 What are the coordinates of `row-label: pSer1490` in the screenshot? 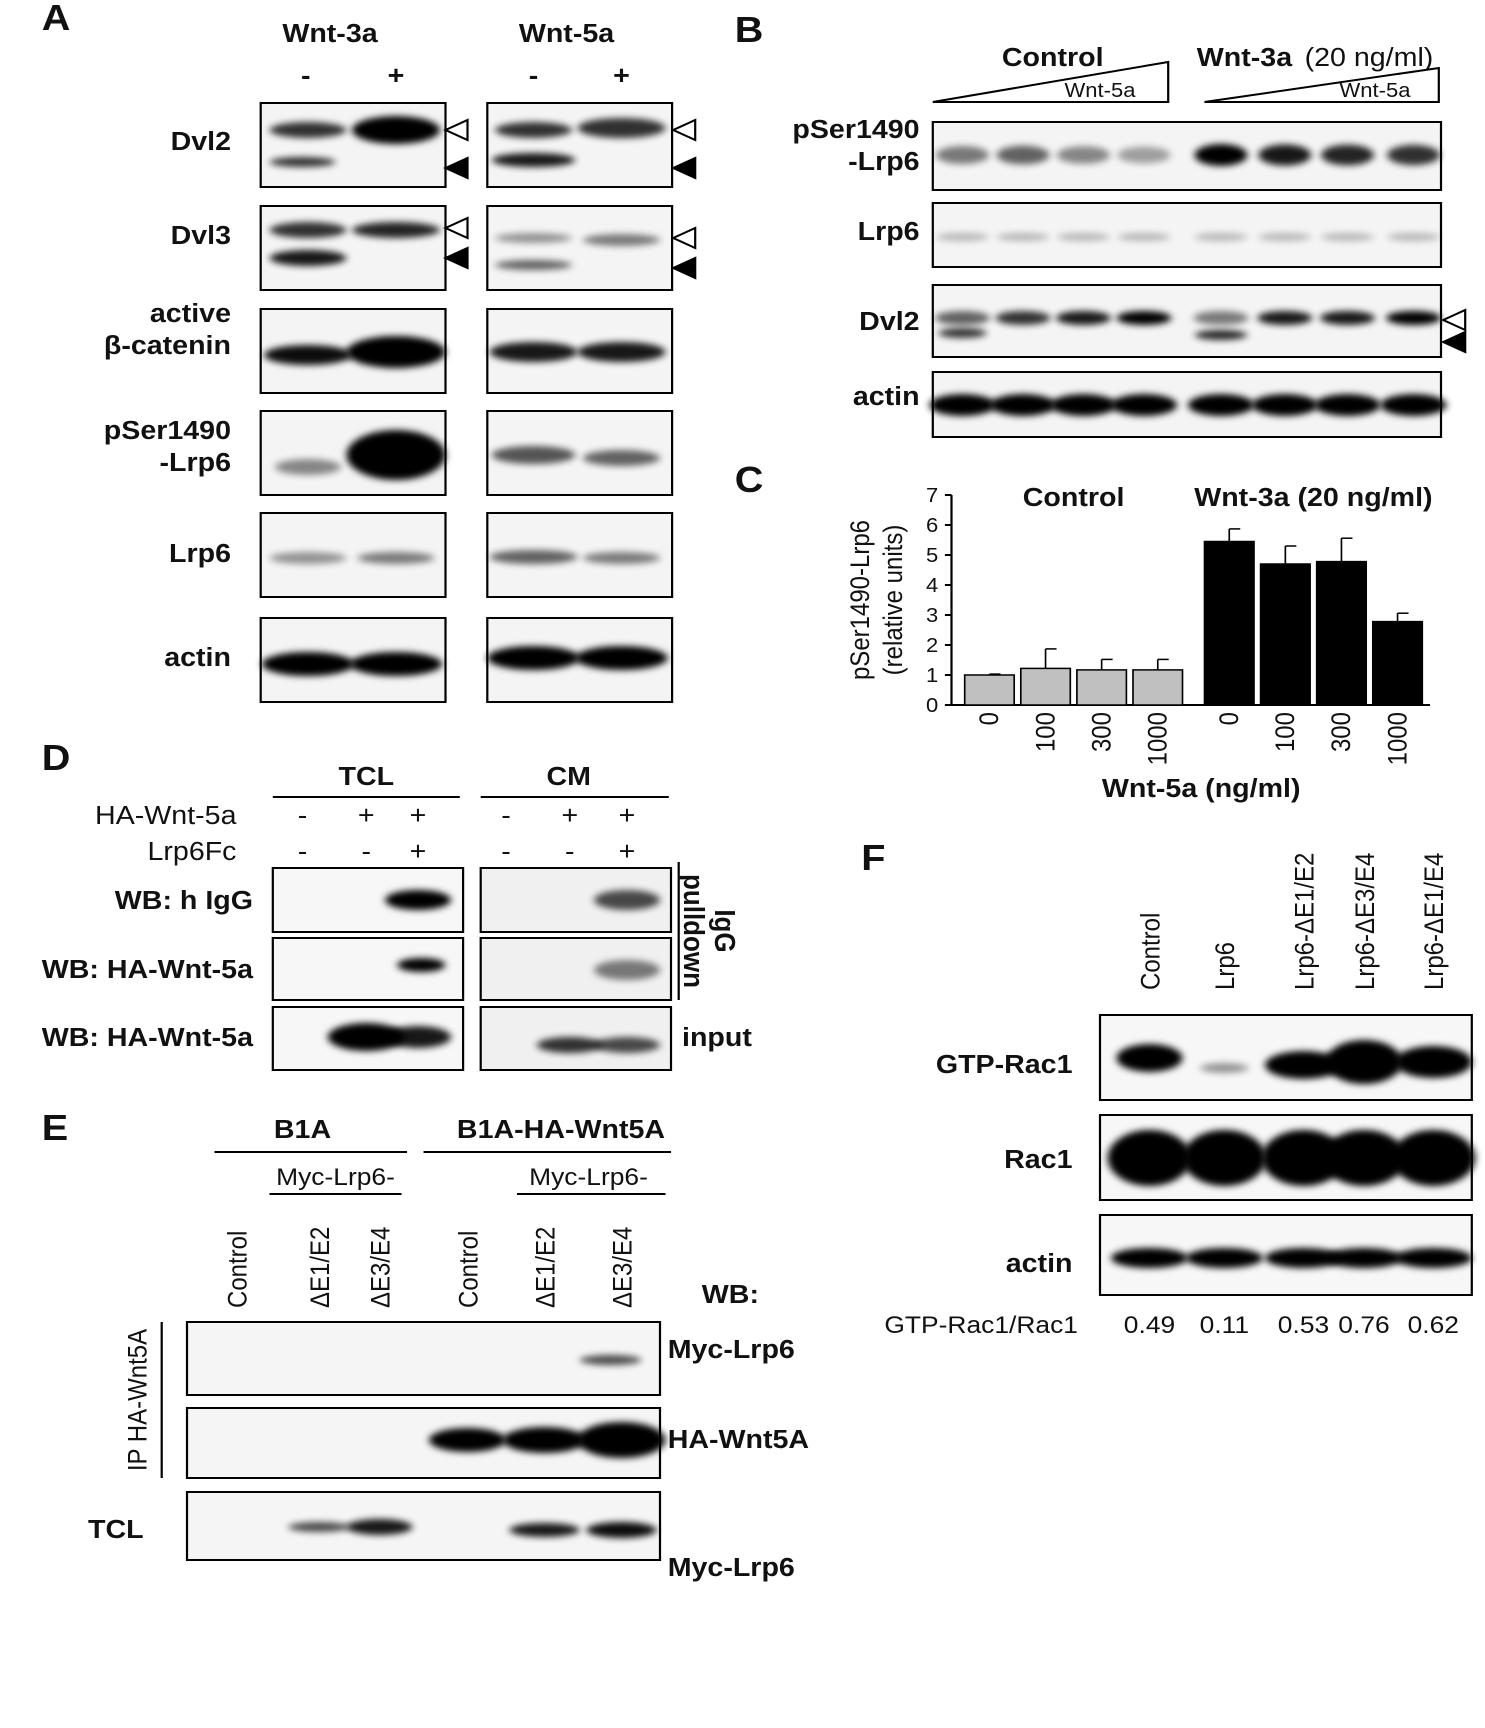 It's located at (855, 128).